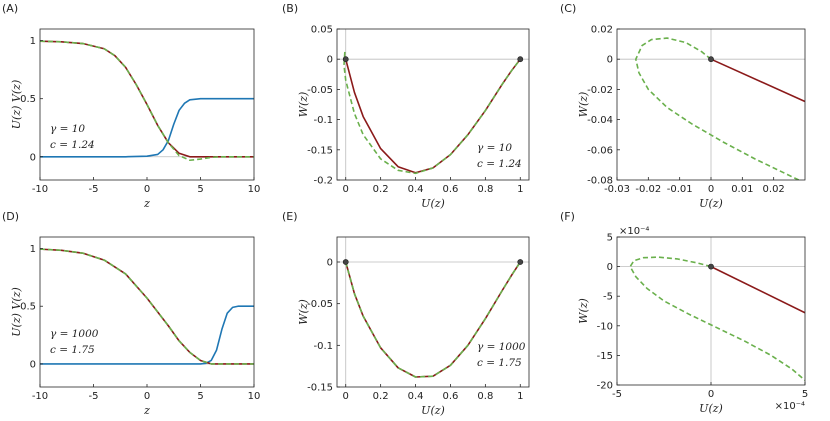  I want to click on x-exponent-label: ×10⁻⁴, so click(790, 406).